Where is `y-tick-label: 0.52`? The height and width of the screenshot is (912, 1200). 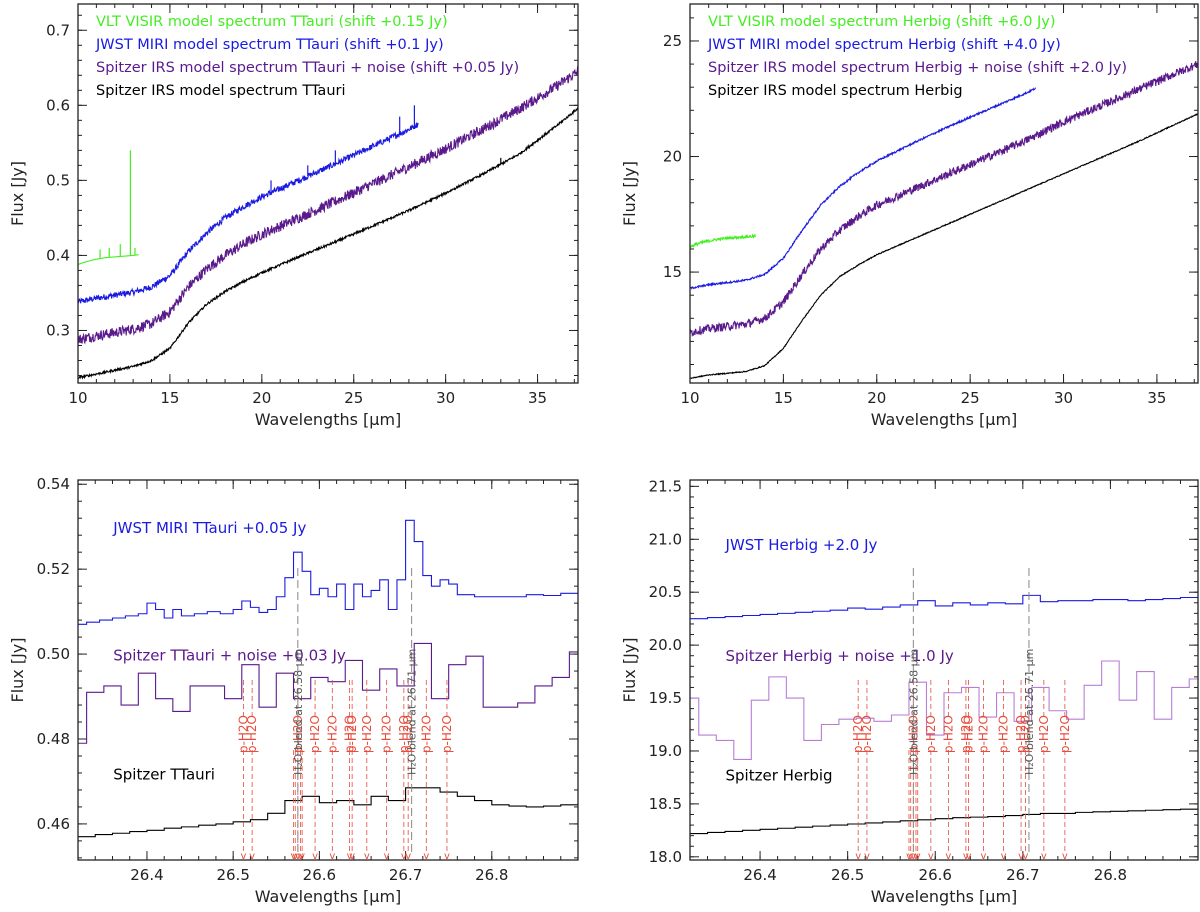
y-tick-label: 0.52 is located at coordinates (53, 569).